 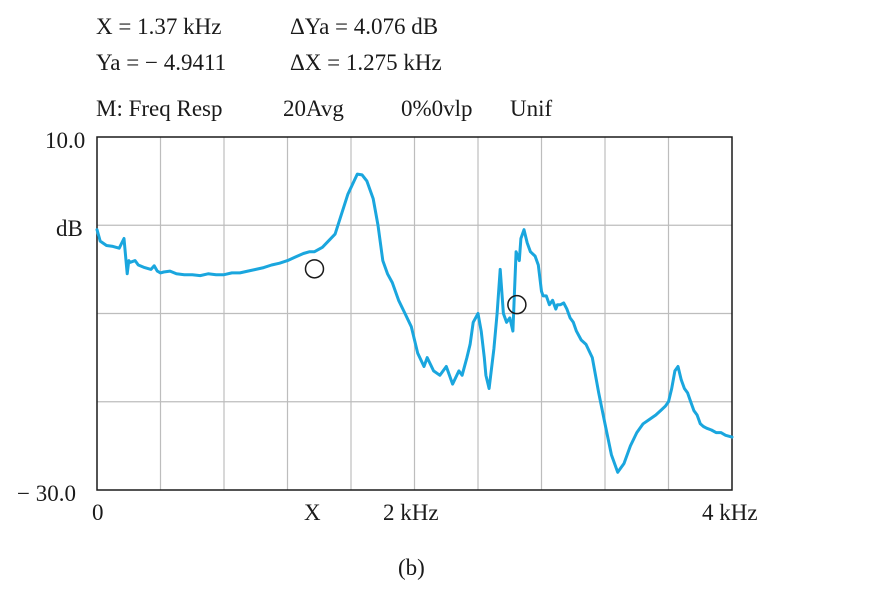 I want to click on figure-caption: (b), so click(x=411, y=567).